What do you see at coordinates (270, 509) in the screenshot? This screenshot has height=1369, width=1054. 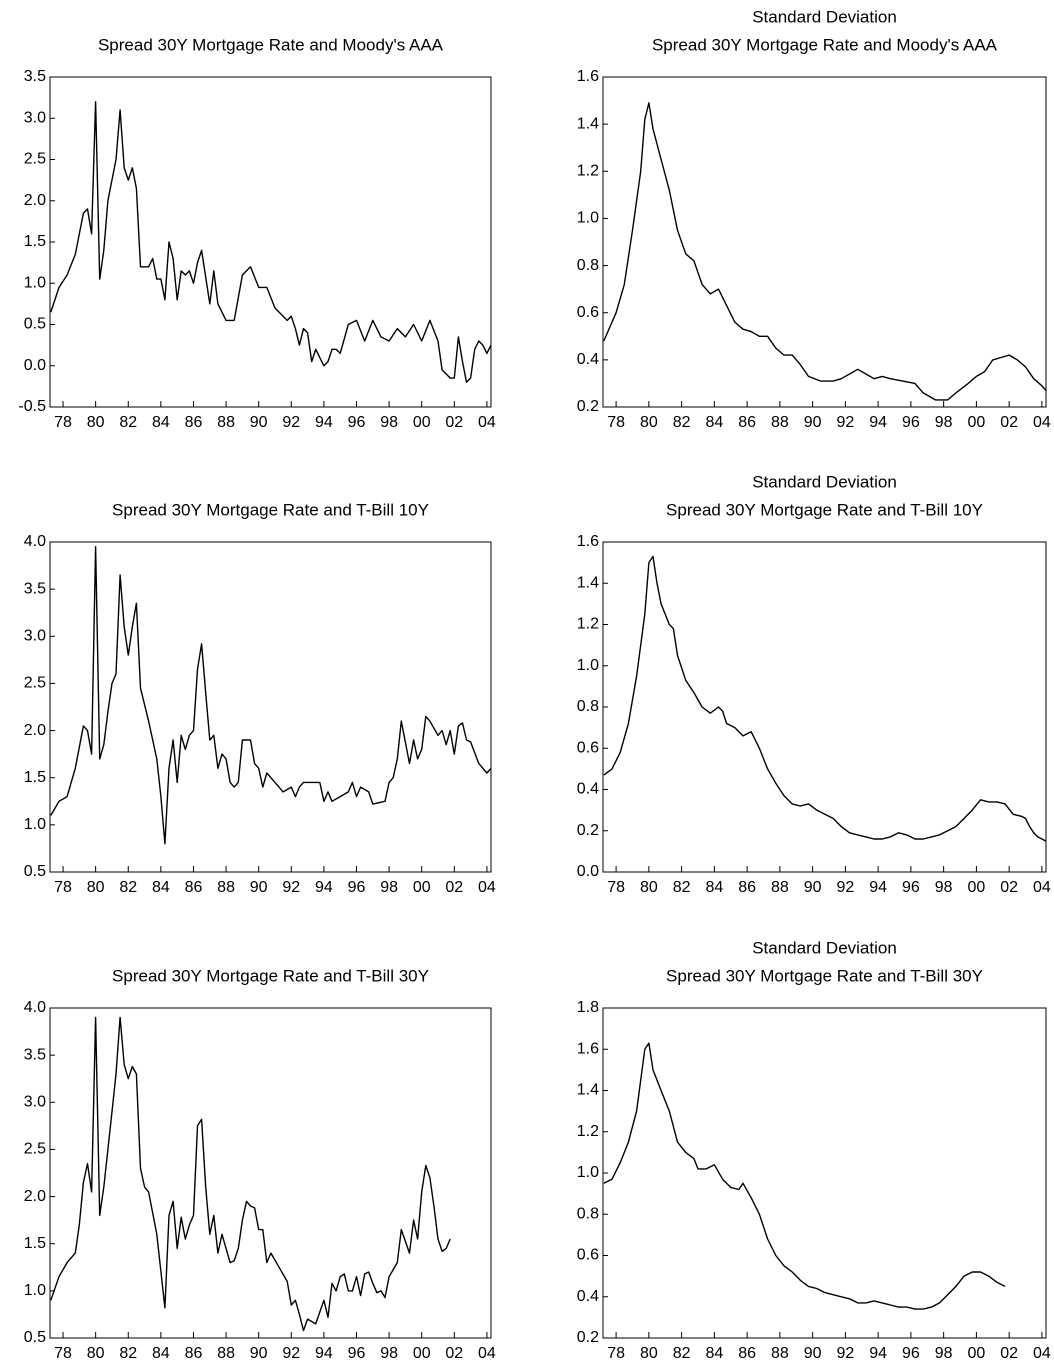 I see `chart-title: Spread 30Y Mortgage Rate and T-Bill 10Y` at bounding box center [270, 509].